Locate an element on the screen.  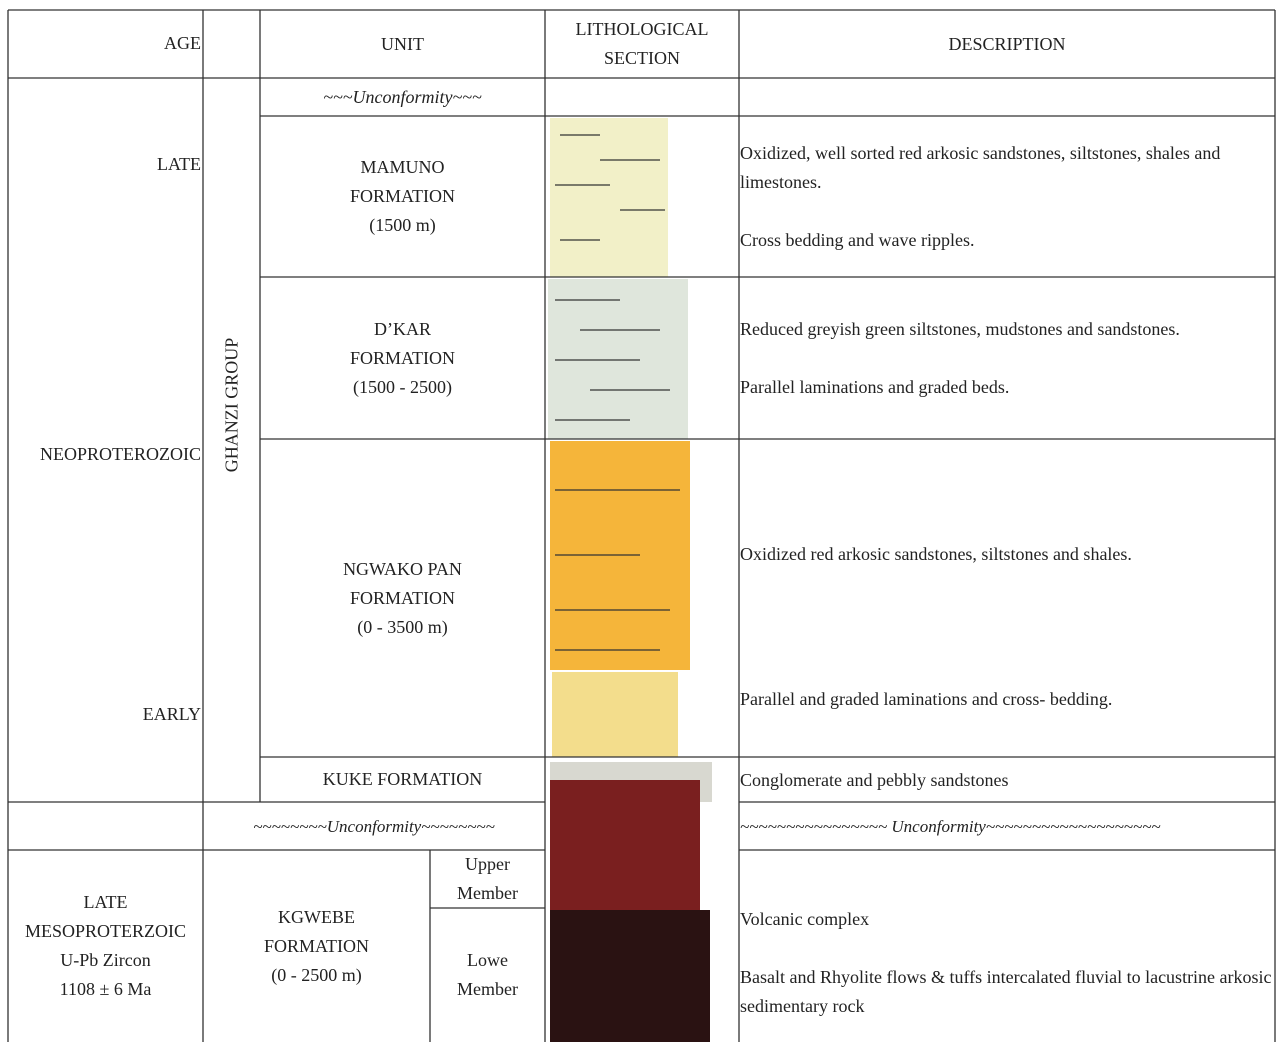
member: Upper Member is located at coordinates (487, 879).